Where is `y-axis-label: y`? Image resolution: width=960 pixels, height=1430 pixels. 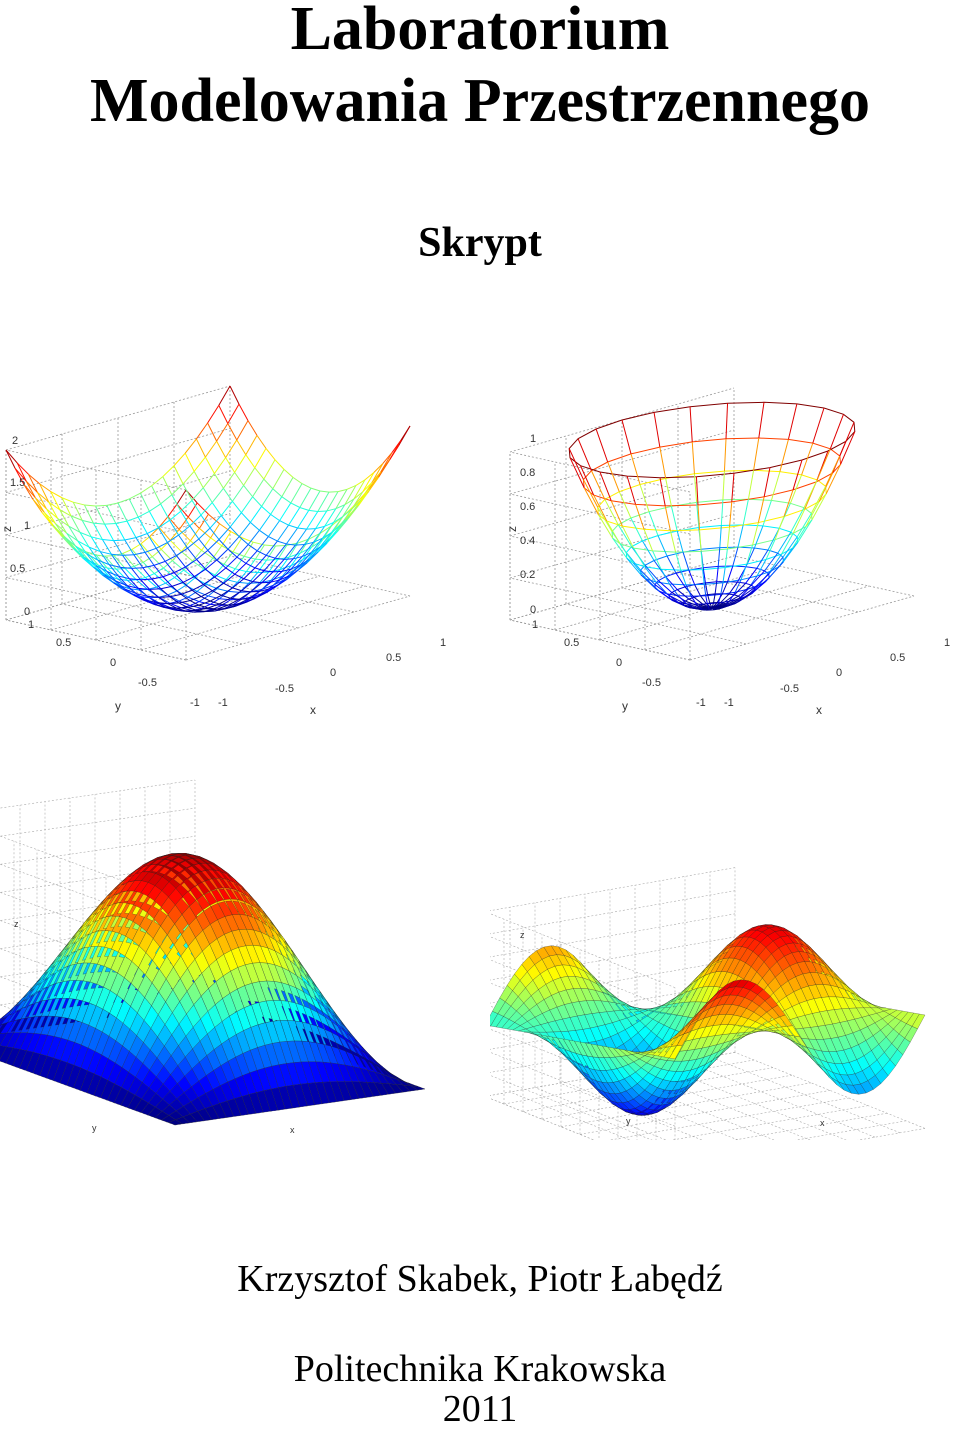 y-axis-label: y is located at coordinates (118, 706).